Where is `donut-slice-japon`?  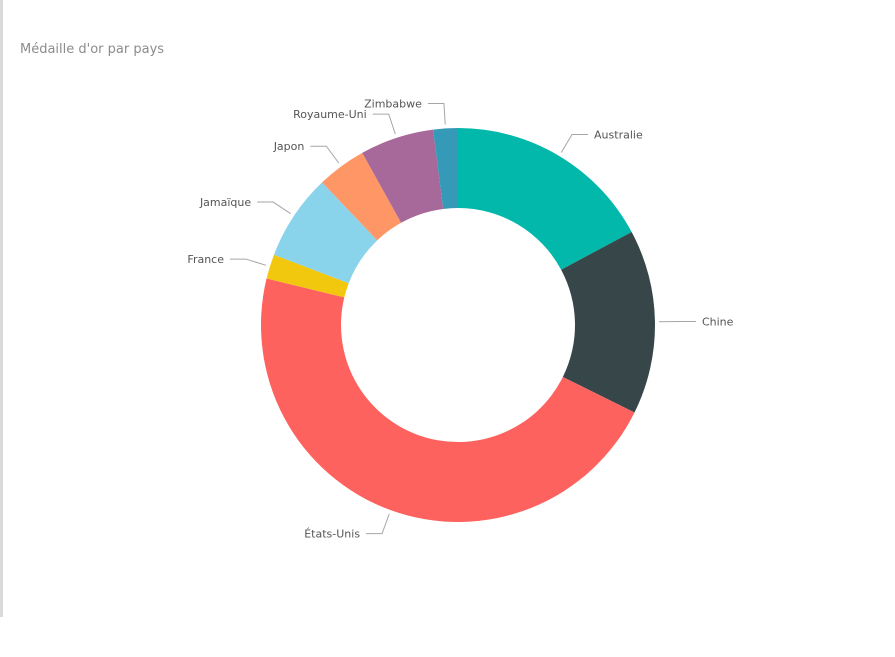 donut-slice-japon is located at coordinates (362, 196).